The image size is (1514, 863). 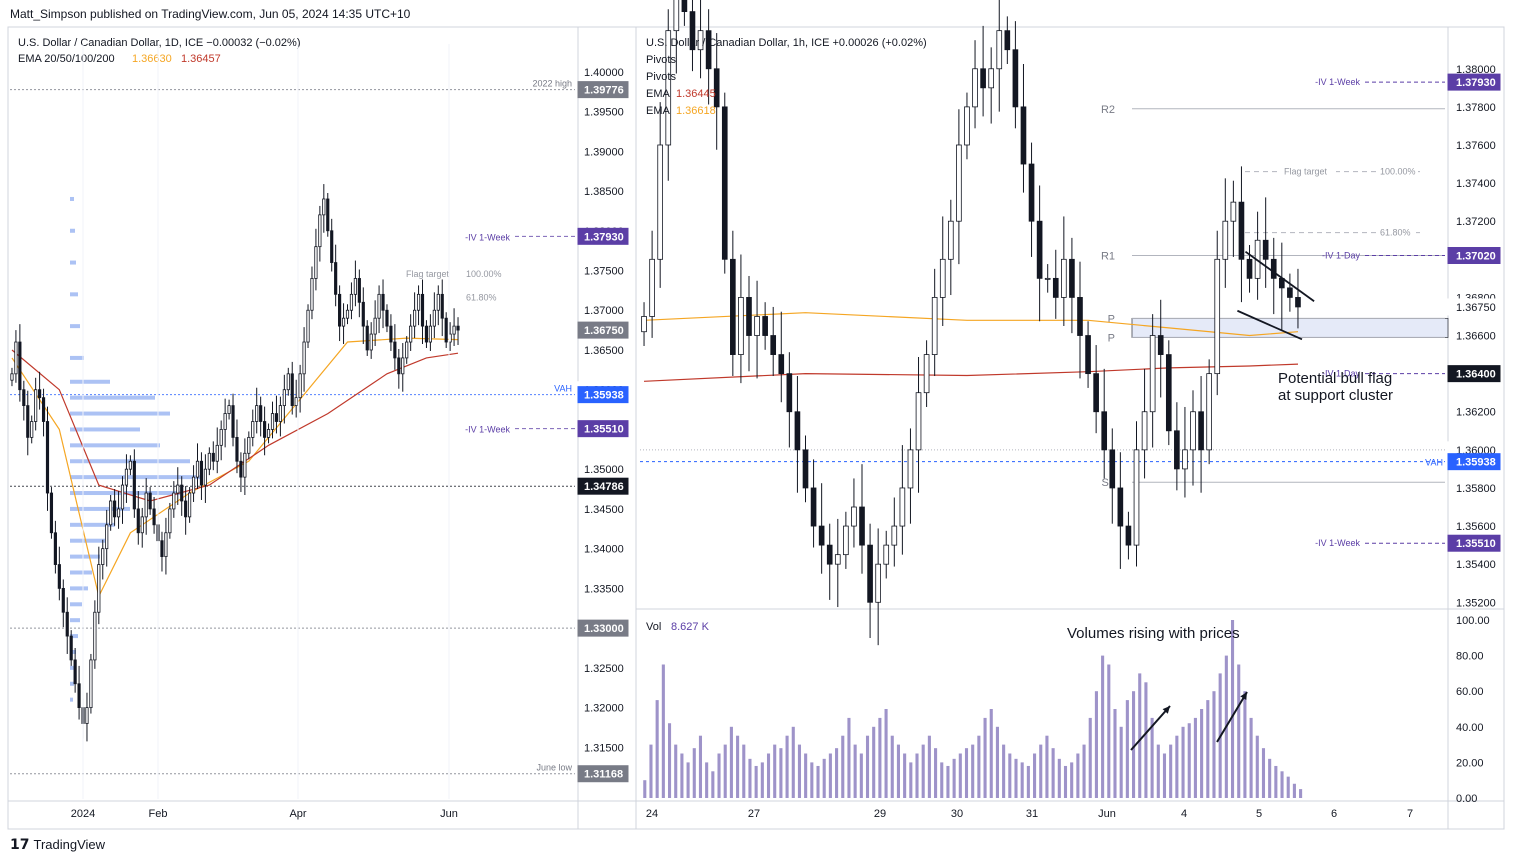 What do you see at coordinates (487, 430) in the screenshot?
I see `level-label-d-3: -IV 1-Week` at bounding box center [487, 430].